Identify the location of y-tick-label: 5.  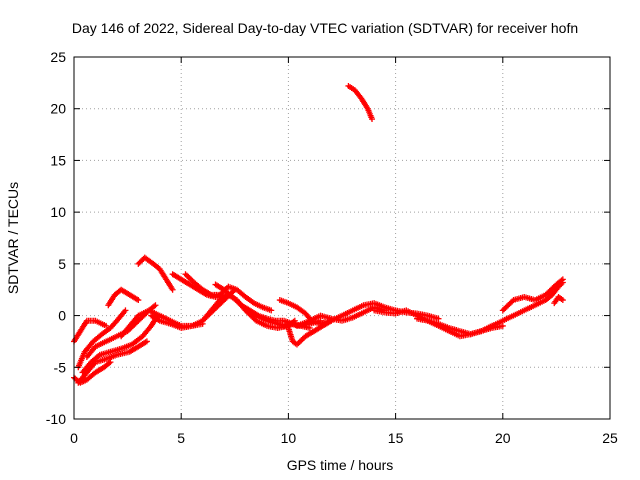
(62, 264).